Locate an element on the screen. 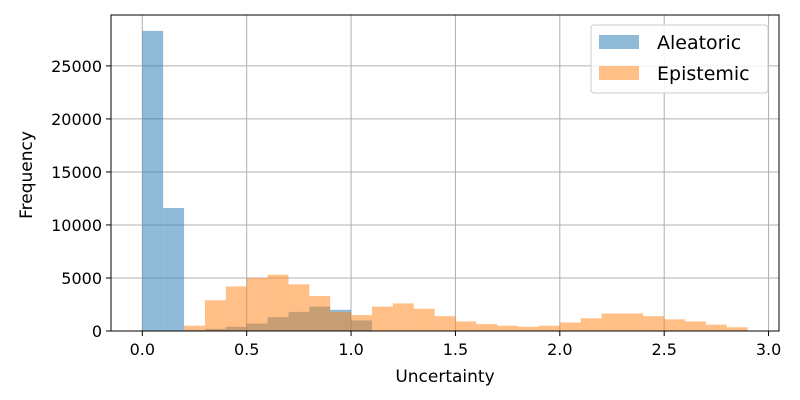  y-tick-label: 20000 is located at coordinates (76, 119).